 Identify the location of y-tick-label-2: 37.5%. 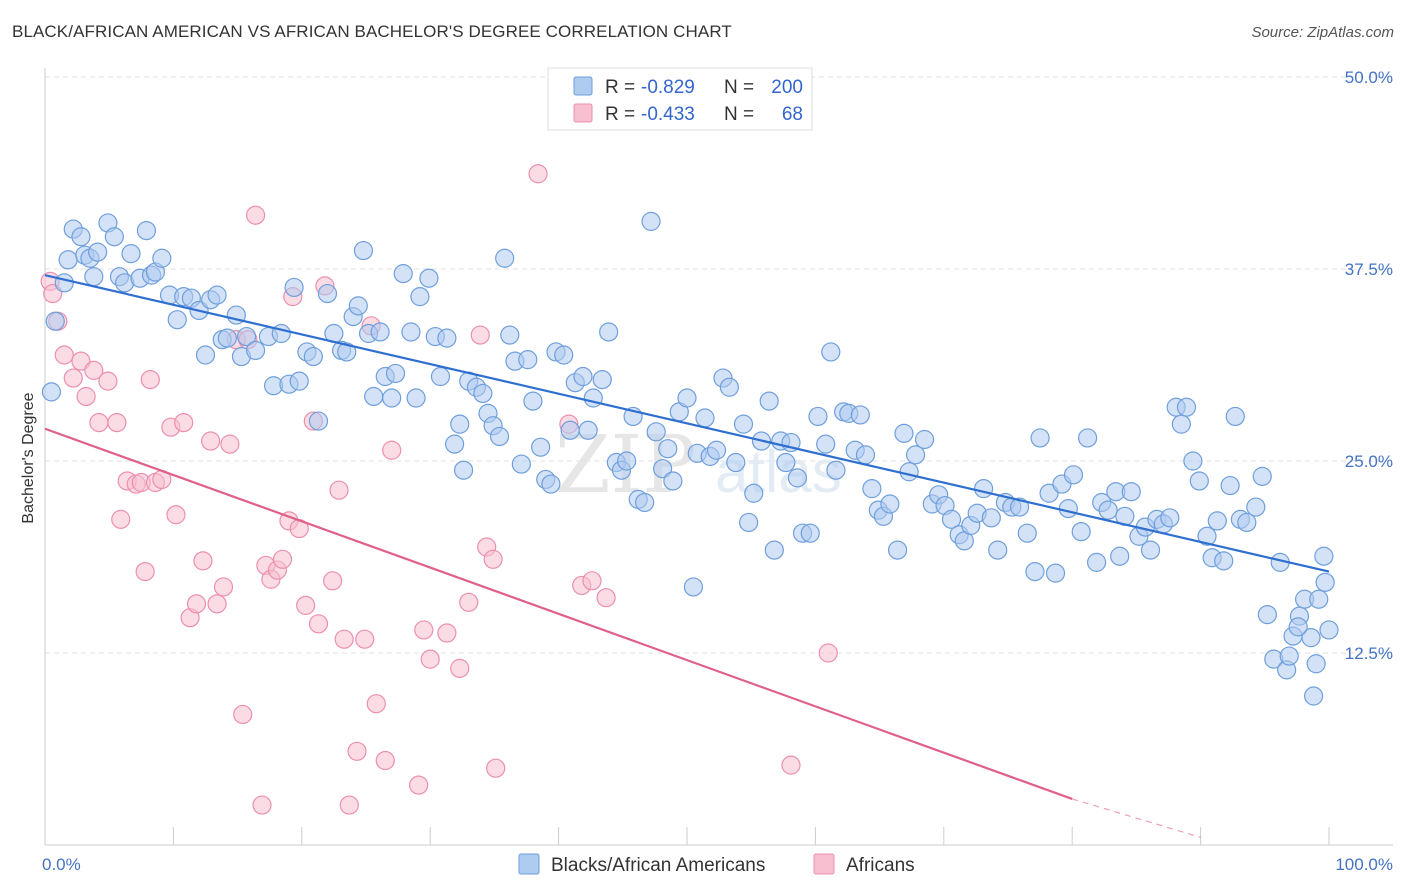
(1369, 269).